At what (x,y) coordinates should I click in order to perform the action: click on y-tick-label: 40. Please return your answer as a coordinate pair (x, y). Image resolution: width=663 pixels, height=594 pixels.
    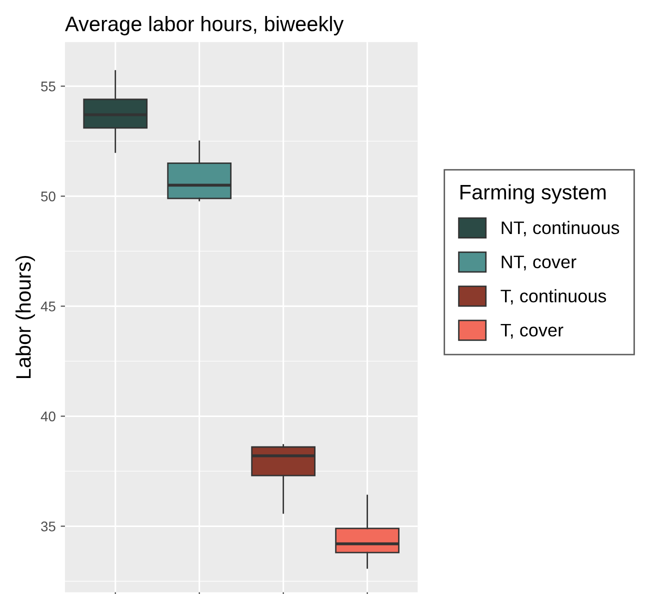
    Looking at the image, I should click on (48, 417).